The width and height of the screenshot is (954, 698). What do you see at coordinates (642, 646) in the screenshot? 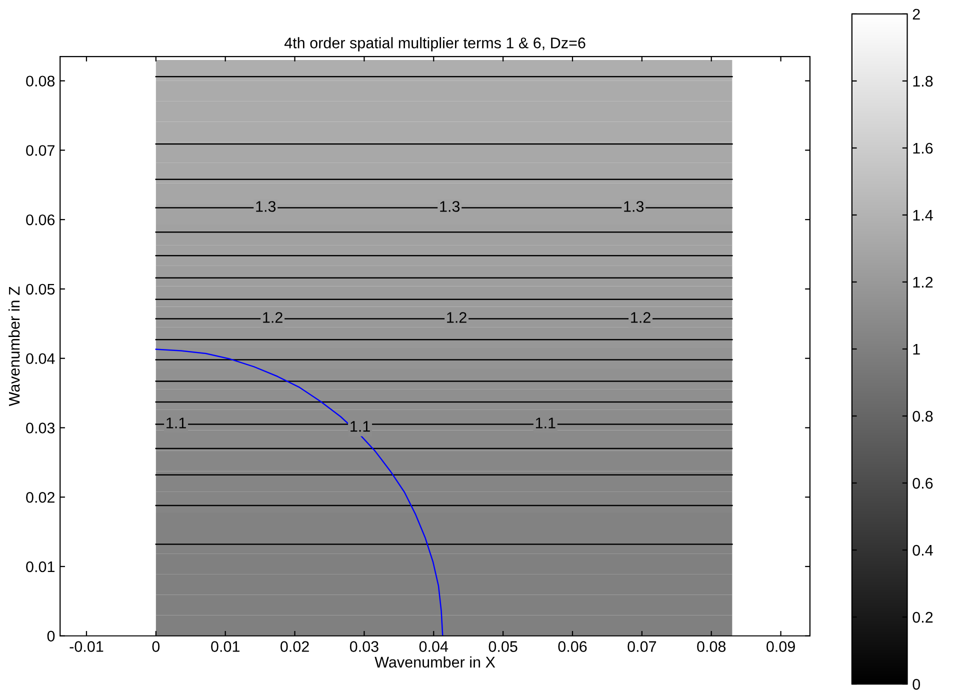
I see `x-tick-label: 0.07` at bounding box center [642, 646].